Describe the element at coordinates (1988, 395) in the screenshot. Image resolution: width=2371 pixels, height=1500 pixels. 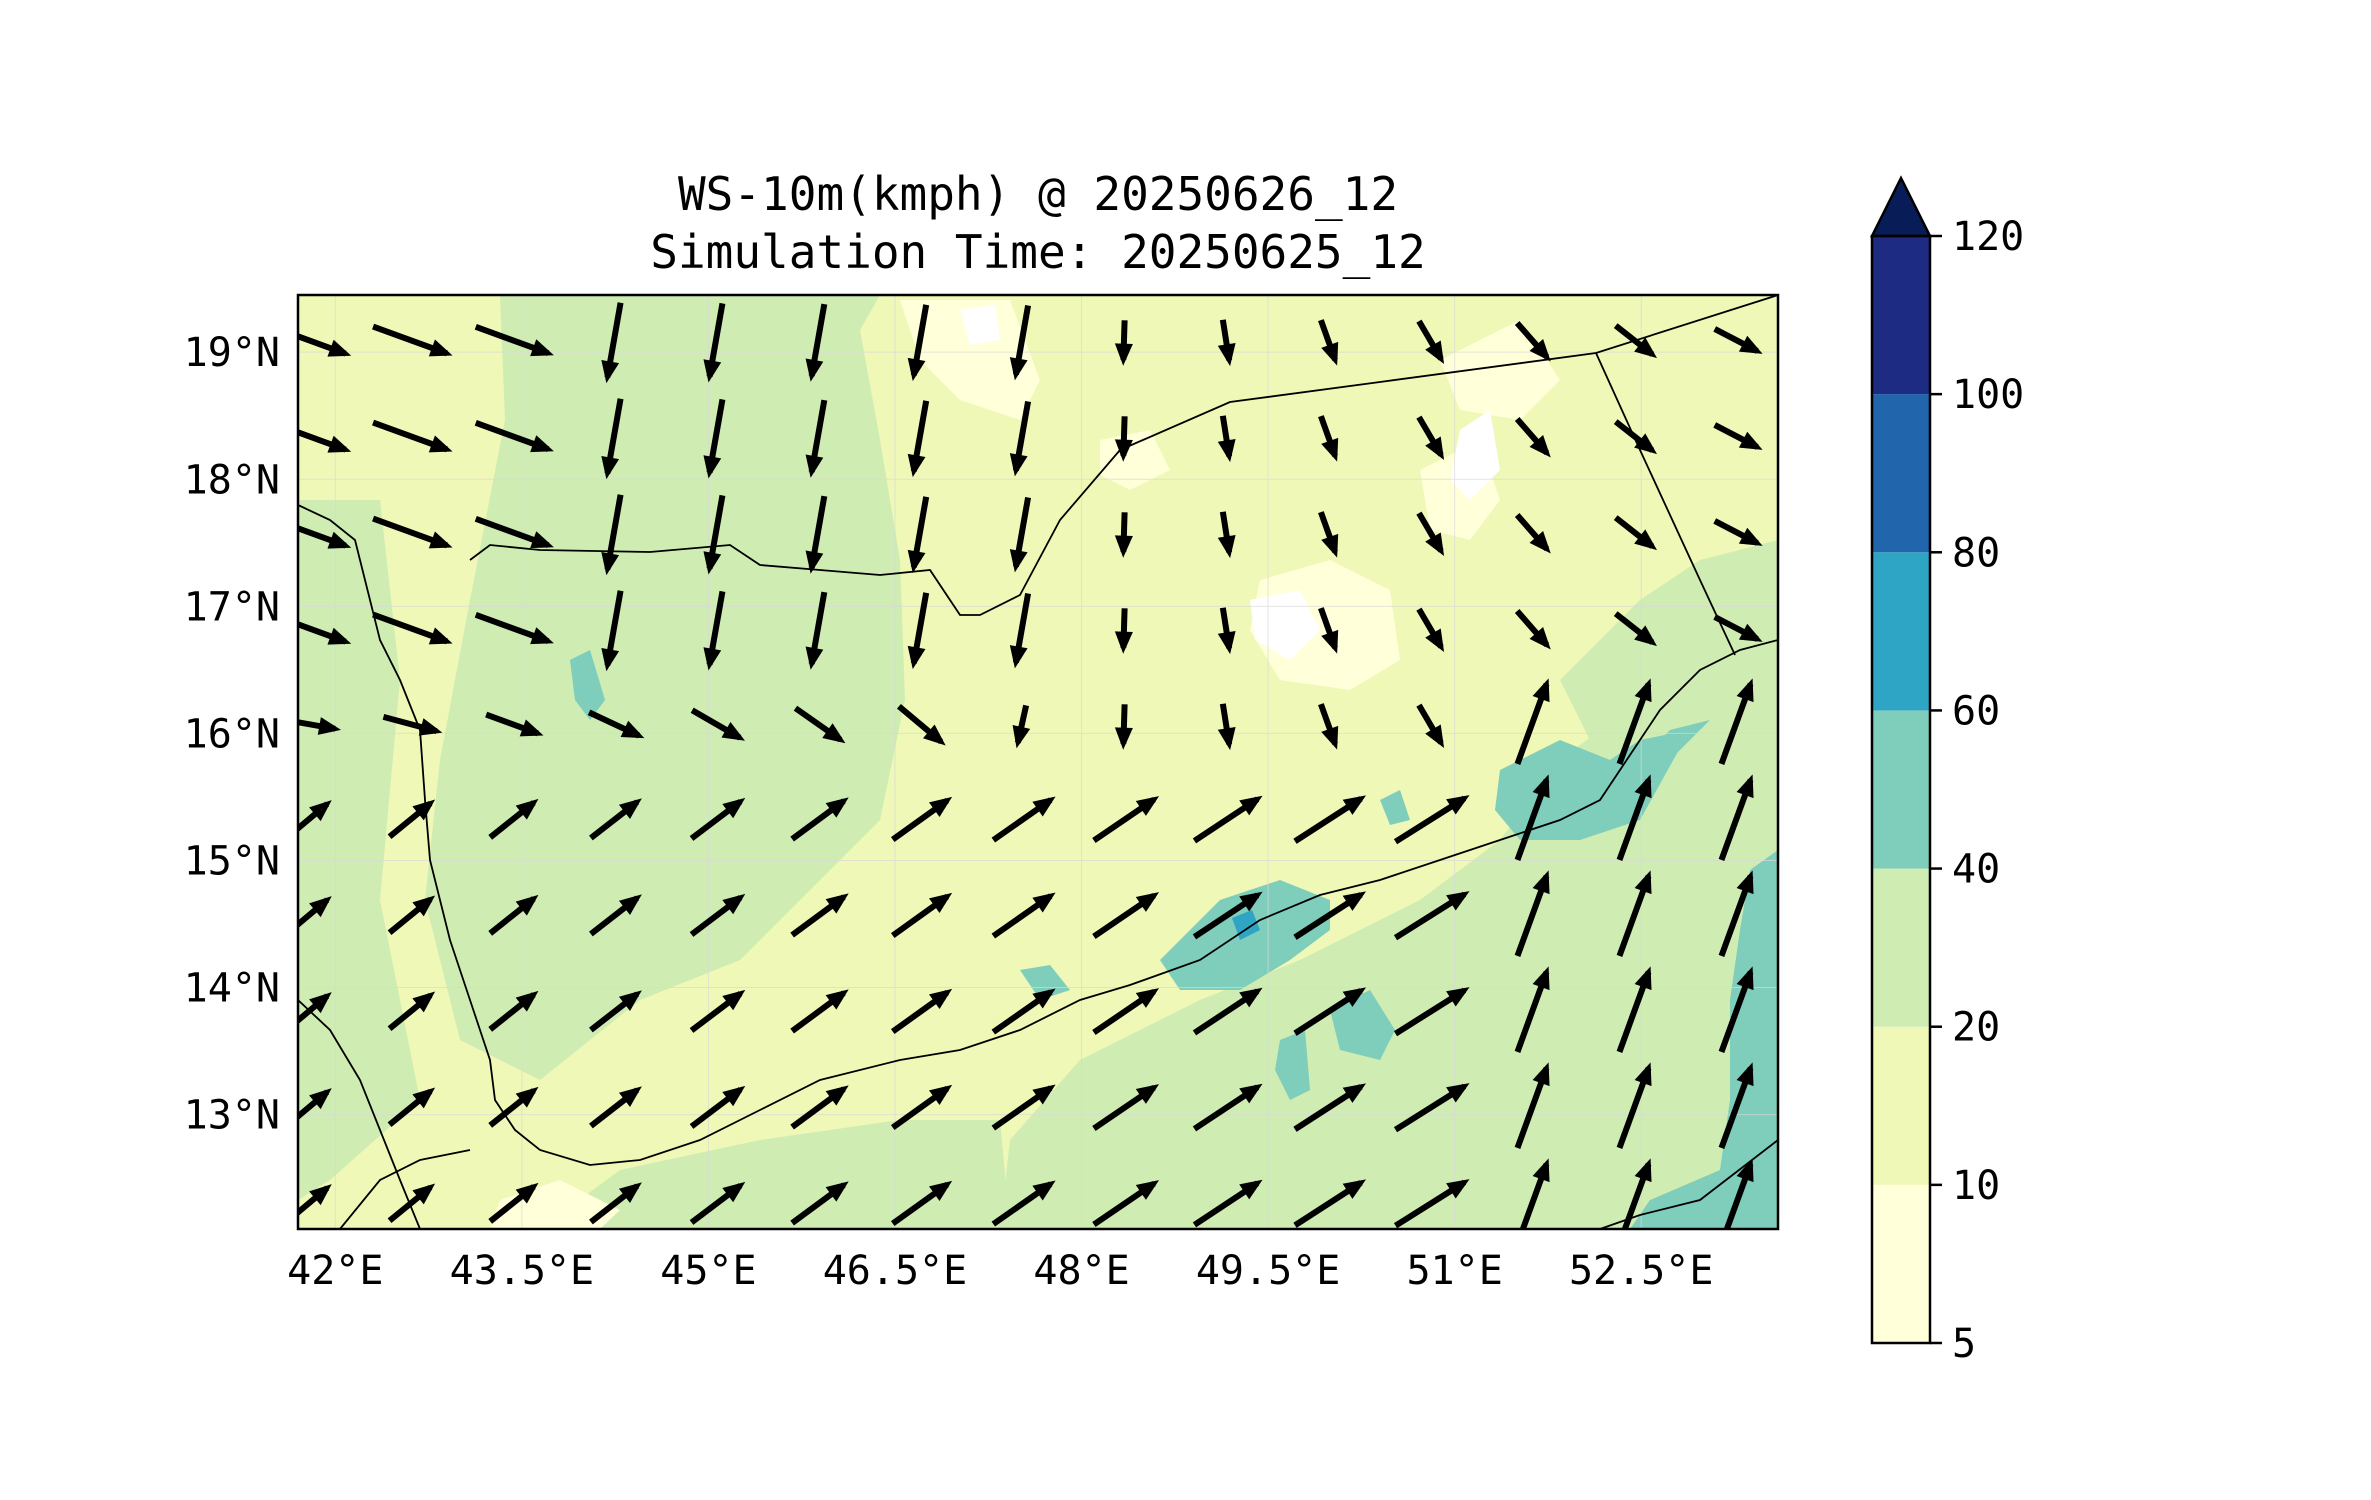
I see `colorbar-tick-label: 100` at that location.